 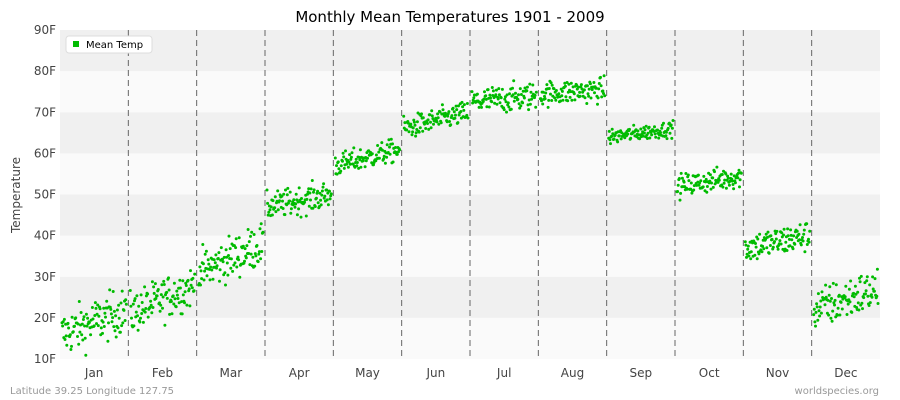 What do you see at coordinates (76, 44) in the screenshot?
I see `legend-swatch` at bounding box center [76, 44].